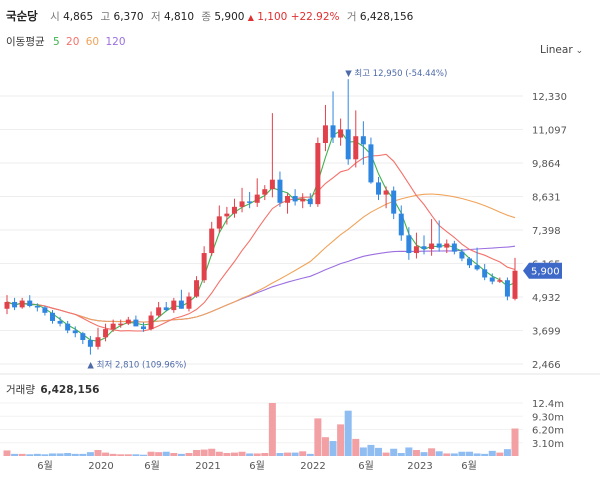 Image resolution: width=600 pixels, height=478 pixels. What do you see at coordinates (92, 42) in the screenshot?
I see `ma-60: 60` at bounding box center [92, 42].